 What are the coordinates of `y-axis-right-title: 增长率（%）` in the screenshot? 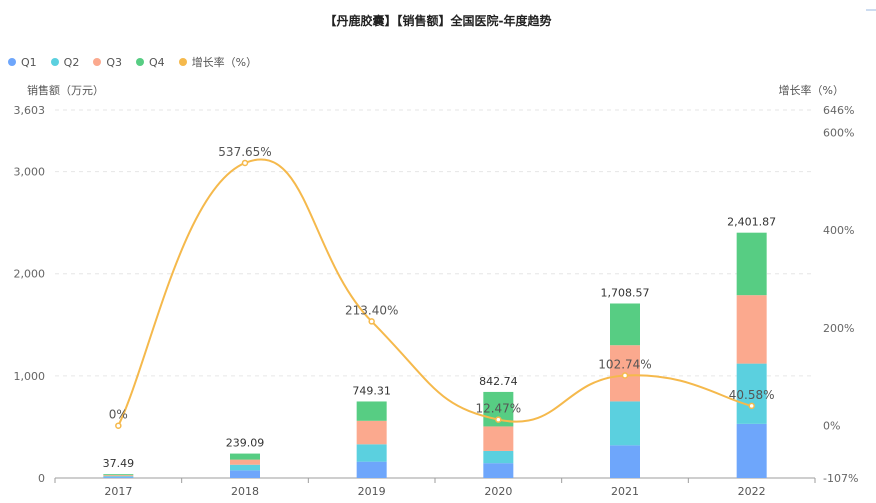 It's located at (811, 90).